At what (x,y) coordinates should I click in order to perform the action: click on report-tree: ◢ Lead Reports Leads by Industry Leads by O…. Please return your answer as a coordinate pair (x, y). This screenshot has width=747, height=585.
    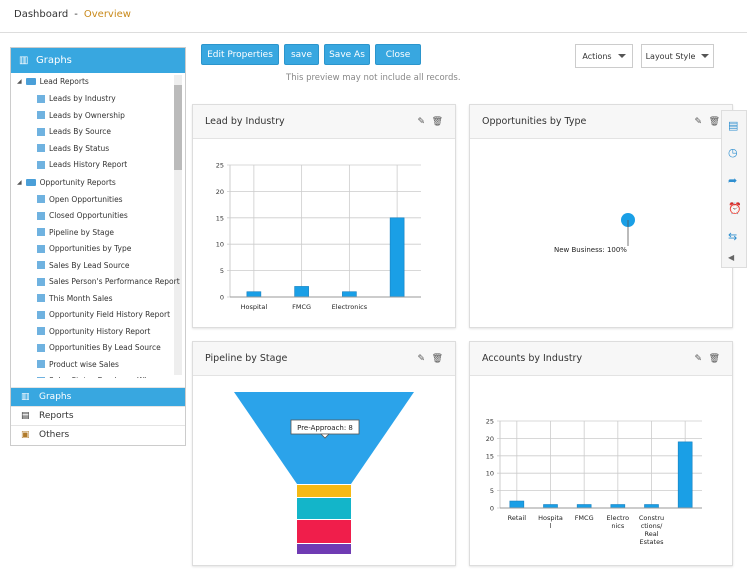
    Looking at the image, I should click on (98, 225).